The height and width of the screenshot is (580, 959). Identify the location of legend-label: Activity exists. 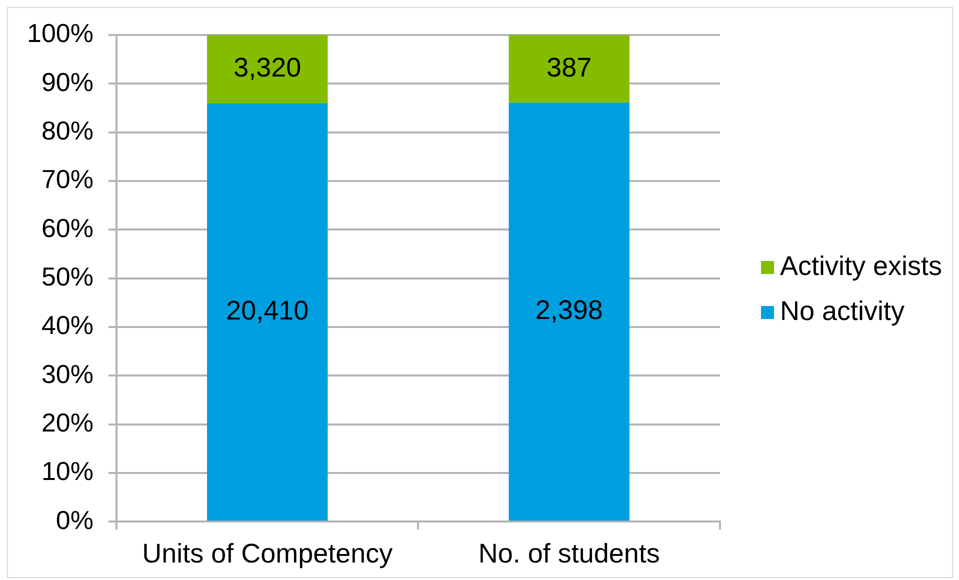
(861, 265).